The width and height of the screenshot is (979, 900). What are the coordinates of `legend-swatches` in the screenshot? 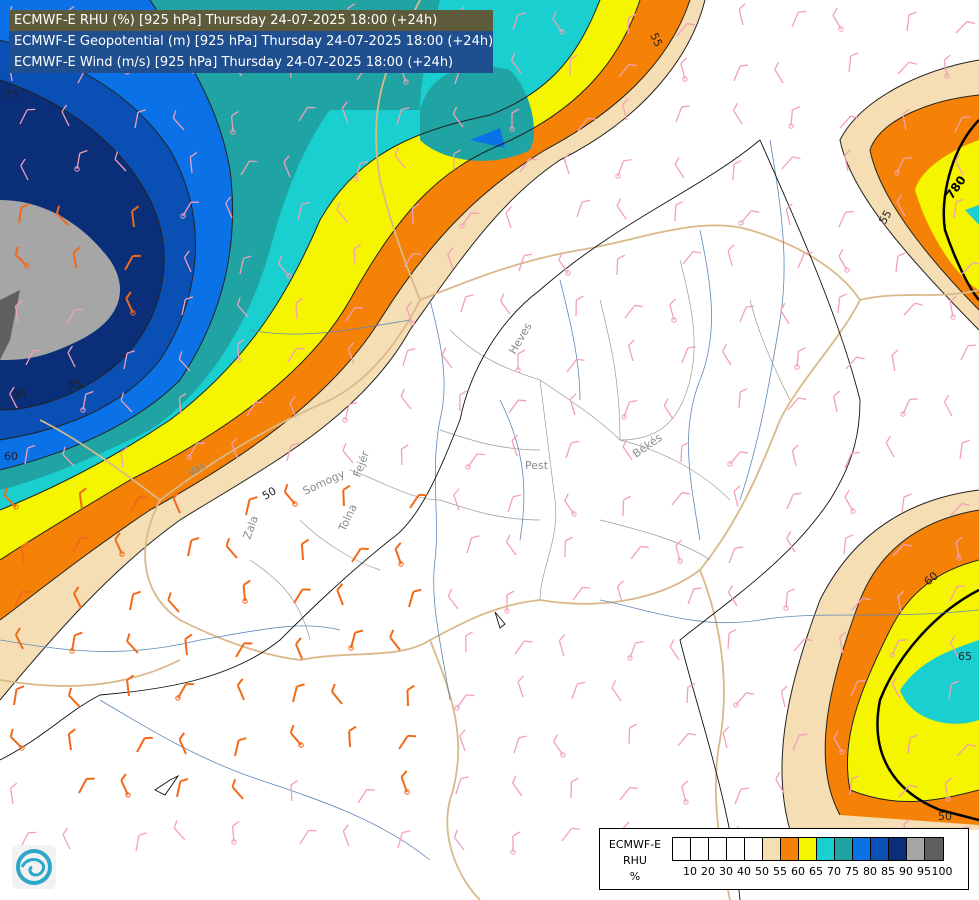 It's located at (808, 849).